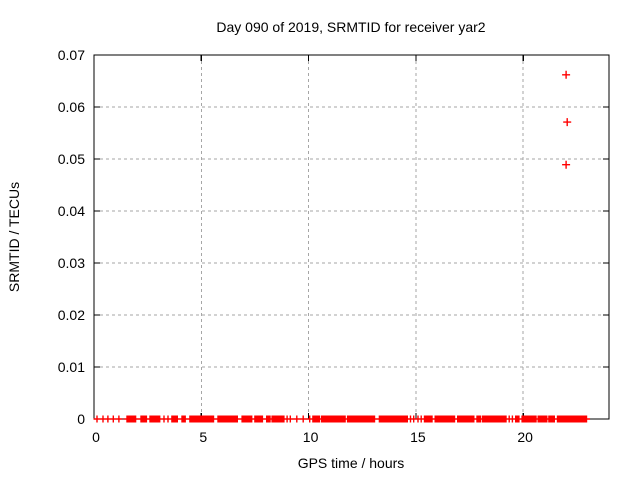 This screenshot has height=480, width=640. Describe the element at coordinates (567, 119) in the screenshot. I see `outlier-plus-markers` at that location.